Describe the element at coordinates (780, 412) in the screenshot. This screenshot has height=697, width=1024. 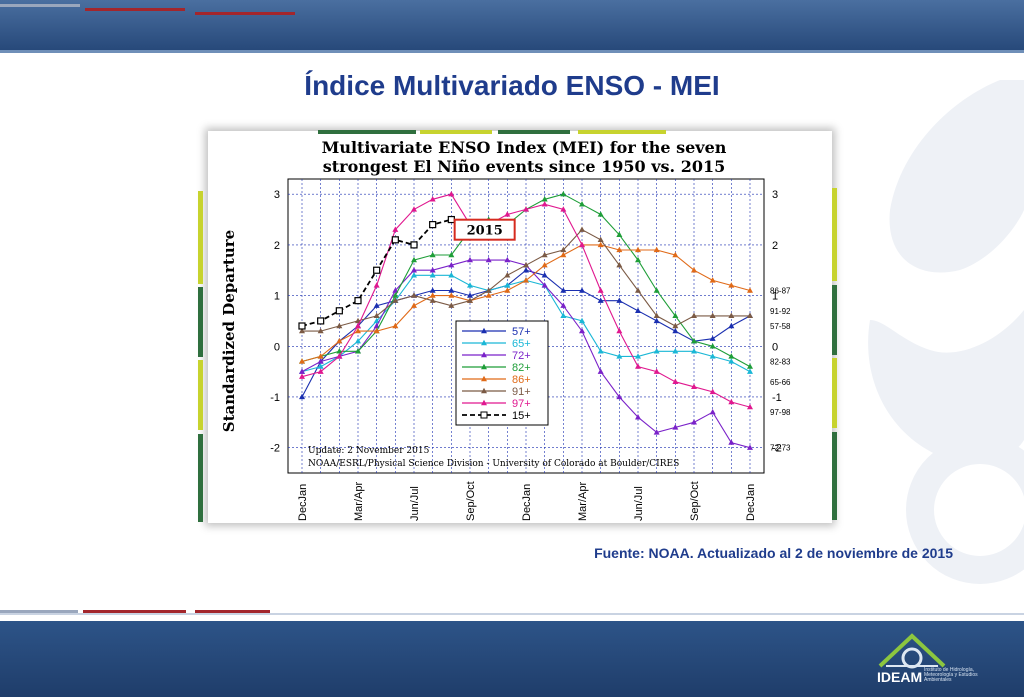
I see `right-event-label: 97-98` at that location.